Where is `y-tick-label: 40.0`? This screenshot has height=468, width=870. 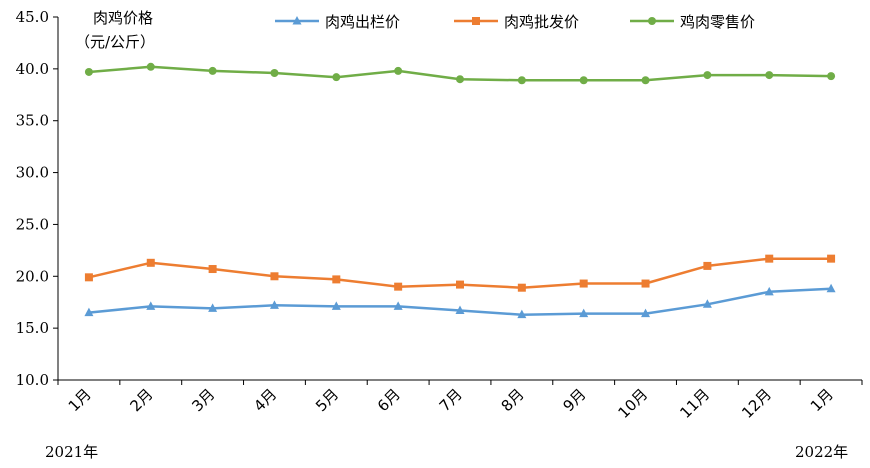
y-tick-label: 40.0 is located at coordinates (32, 69).